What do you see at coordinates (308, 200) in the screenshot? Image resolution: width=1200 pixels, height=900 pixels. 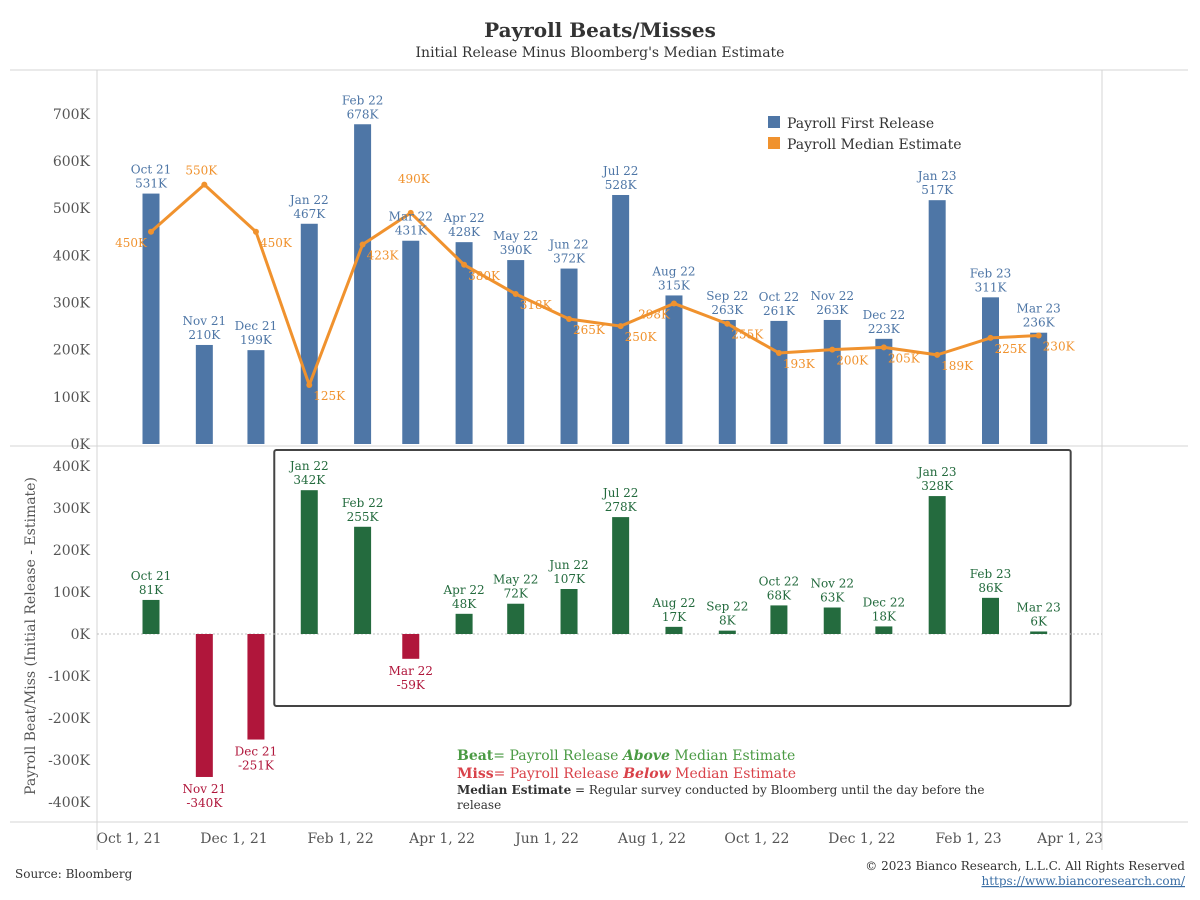 I see `release-month-label: Jan 22` at bounding box center [308, 200].